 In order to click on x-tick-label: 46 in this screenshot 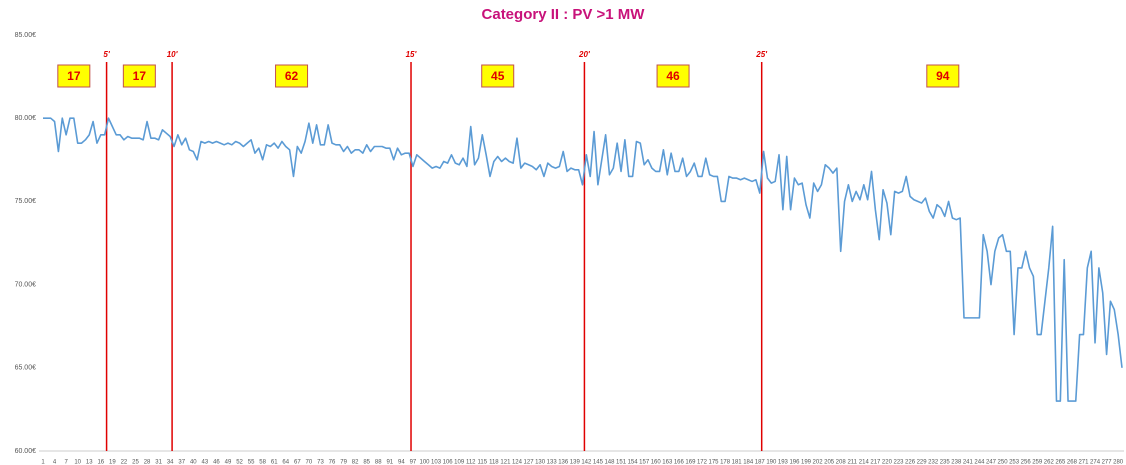, I will do `click(216, 462)`.